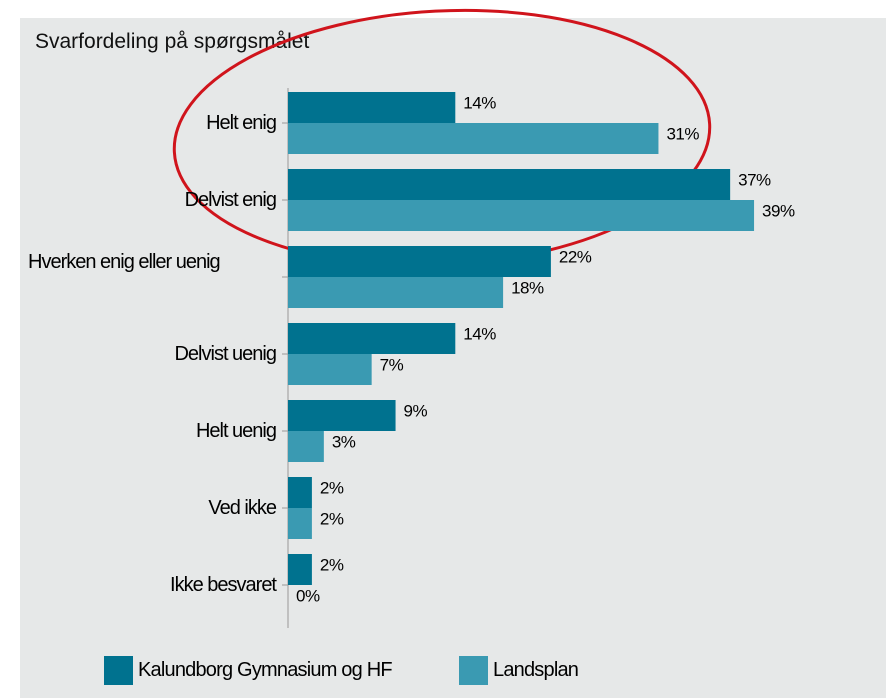 The image size is (892, 698). I want to click on category-label: Hverken enig eller uenig, so click(124, 262).